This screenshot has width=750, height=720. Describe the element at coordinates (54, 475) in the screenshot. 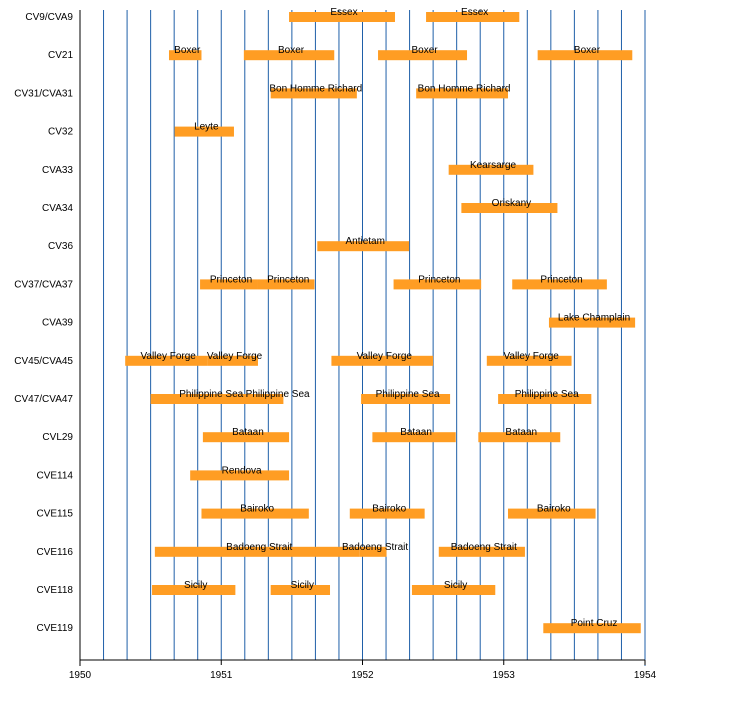

I see `row-label: CVE114` at that location.